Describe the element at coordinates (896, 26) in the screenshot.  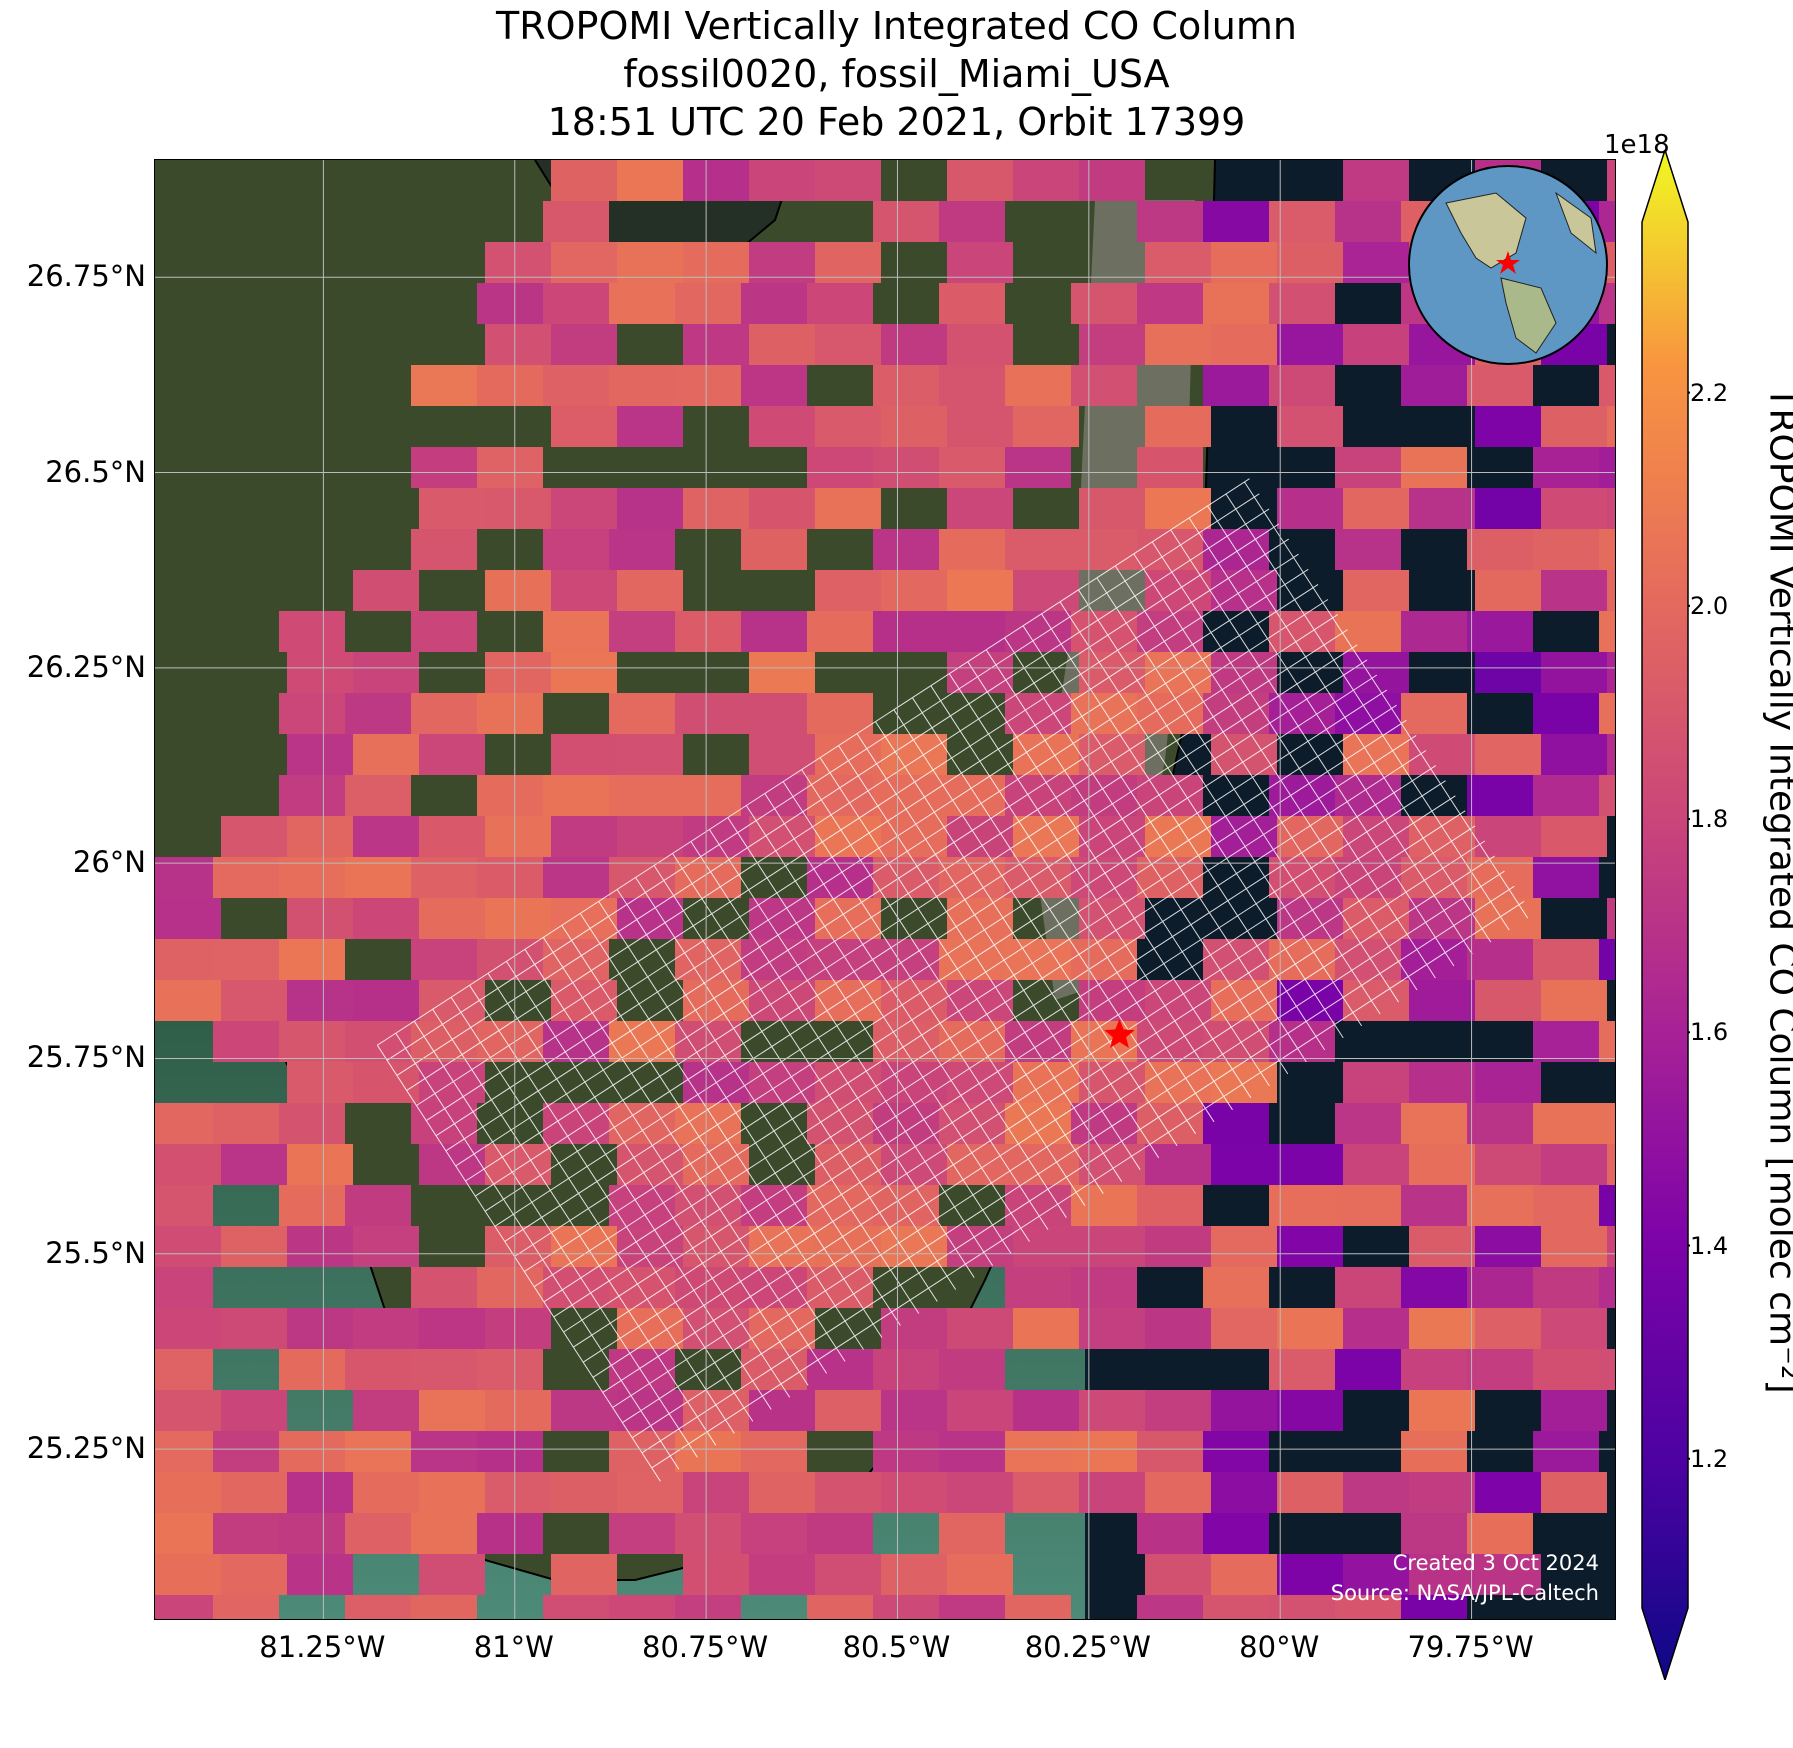
I see `title-line-1: TROPOMI Vertically Integrated CO Column` at that location.